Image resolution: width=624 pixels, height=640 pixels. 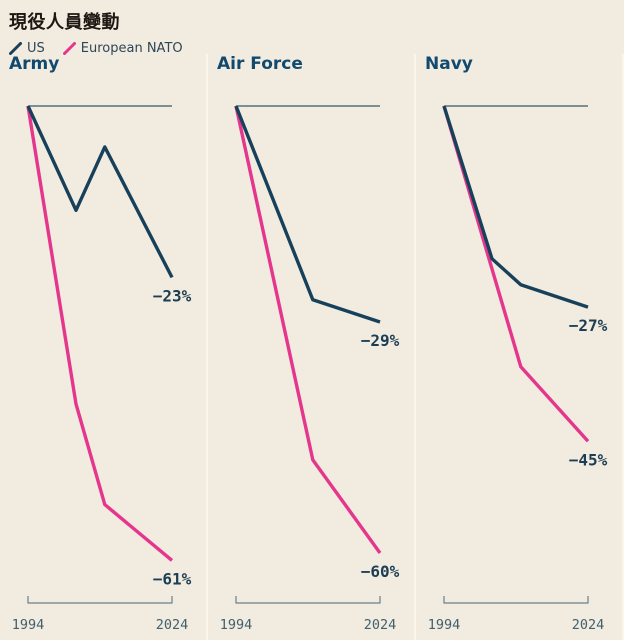 What do you see at coordinates (64, 22) in the screenshot?
I see `chart-title: 現役人員變動` at bounding box center [64, 22].